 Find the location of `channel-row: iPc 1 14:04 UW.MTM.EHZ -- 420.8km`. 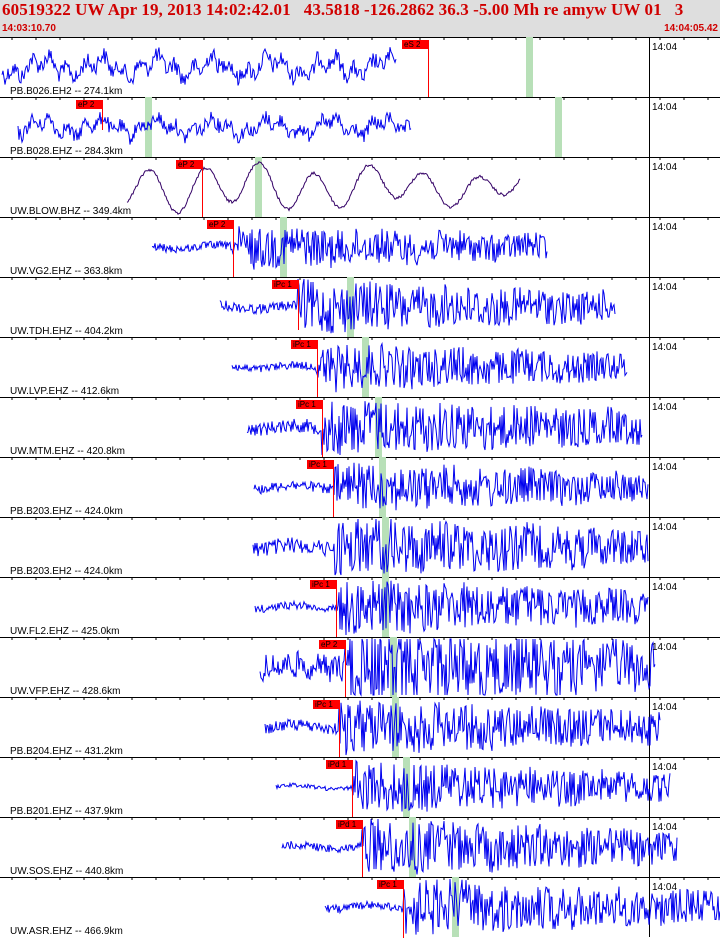

channel-row: iPc 1 14:04 UW.MTM.EHZ -- 420.8km is located at coordinates (360, 427).